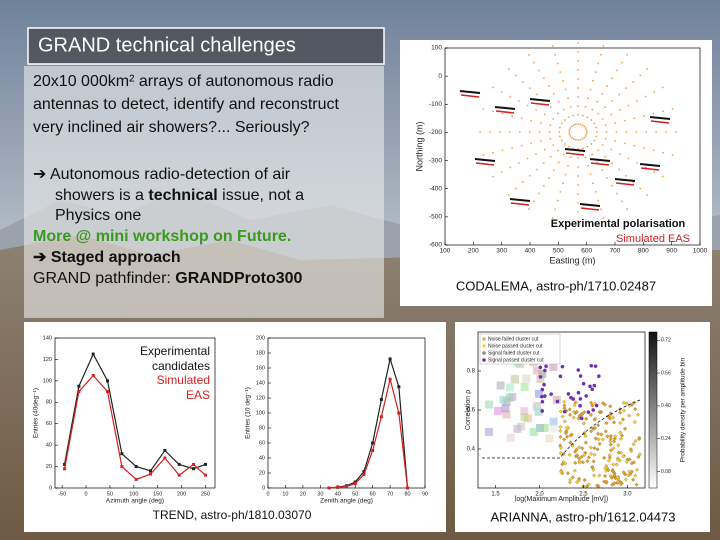 The image size is (720, 540). What do you see at coordinates (162, 236) in the screenshot?
I see `workshop-link: More @ mini workshop on Future.` at bounding box center [162, 236].